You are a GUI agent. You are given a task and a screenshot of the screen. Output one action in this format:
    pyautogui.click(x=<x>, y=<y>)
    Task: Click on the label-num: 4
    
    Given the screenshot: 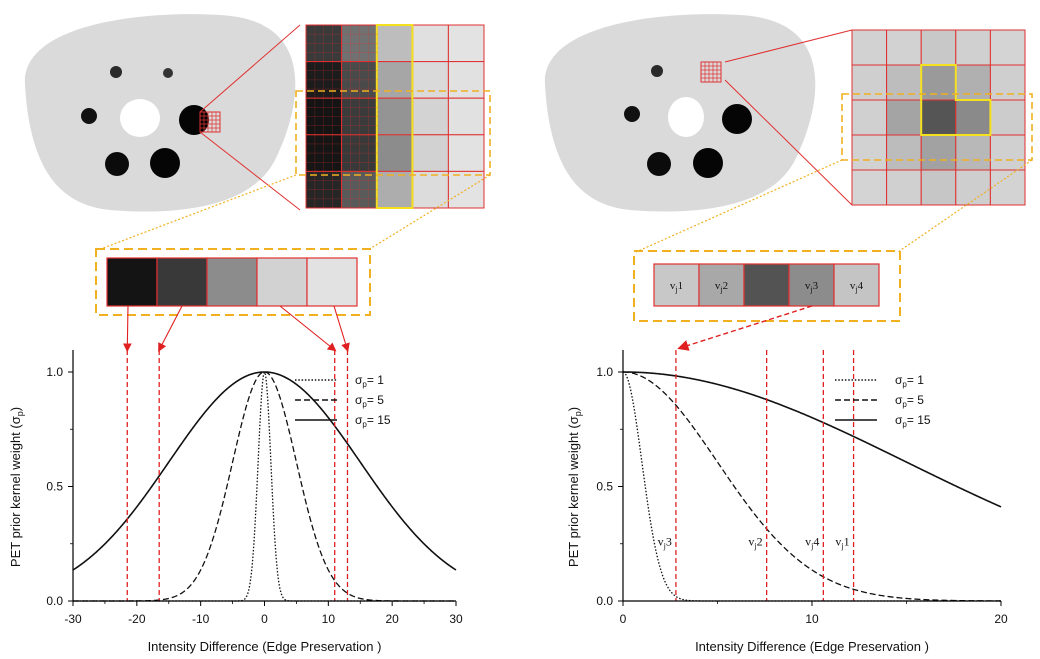 What is the action you would take?
    pyautogui.click(x=861, y=286)
    